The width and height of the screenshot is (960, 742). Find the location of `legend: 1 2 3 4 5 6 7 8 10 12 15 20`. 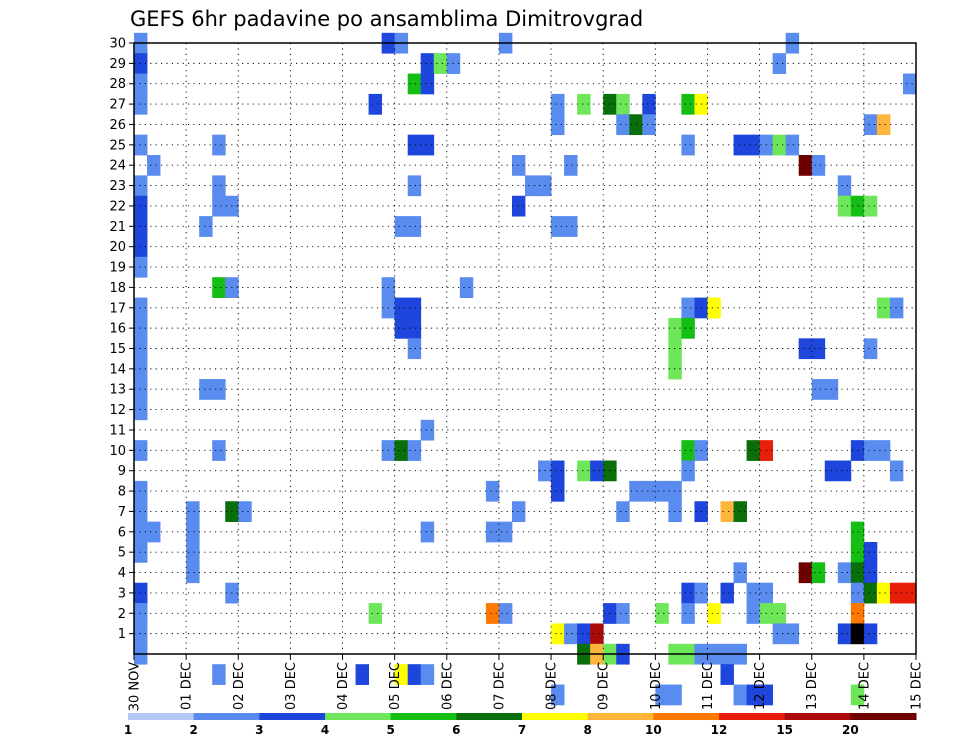

legend: 1 2 3 4 5 6 7 8 10 12 15 20 is located at coordinates (520, 725).